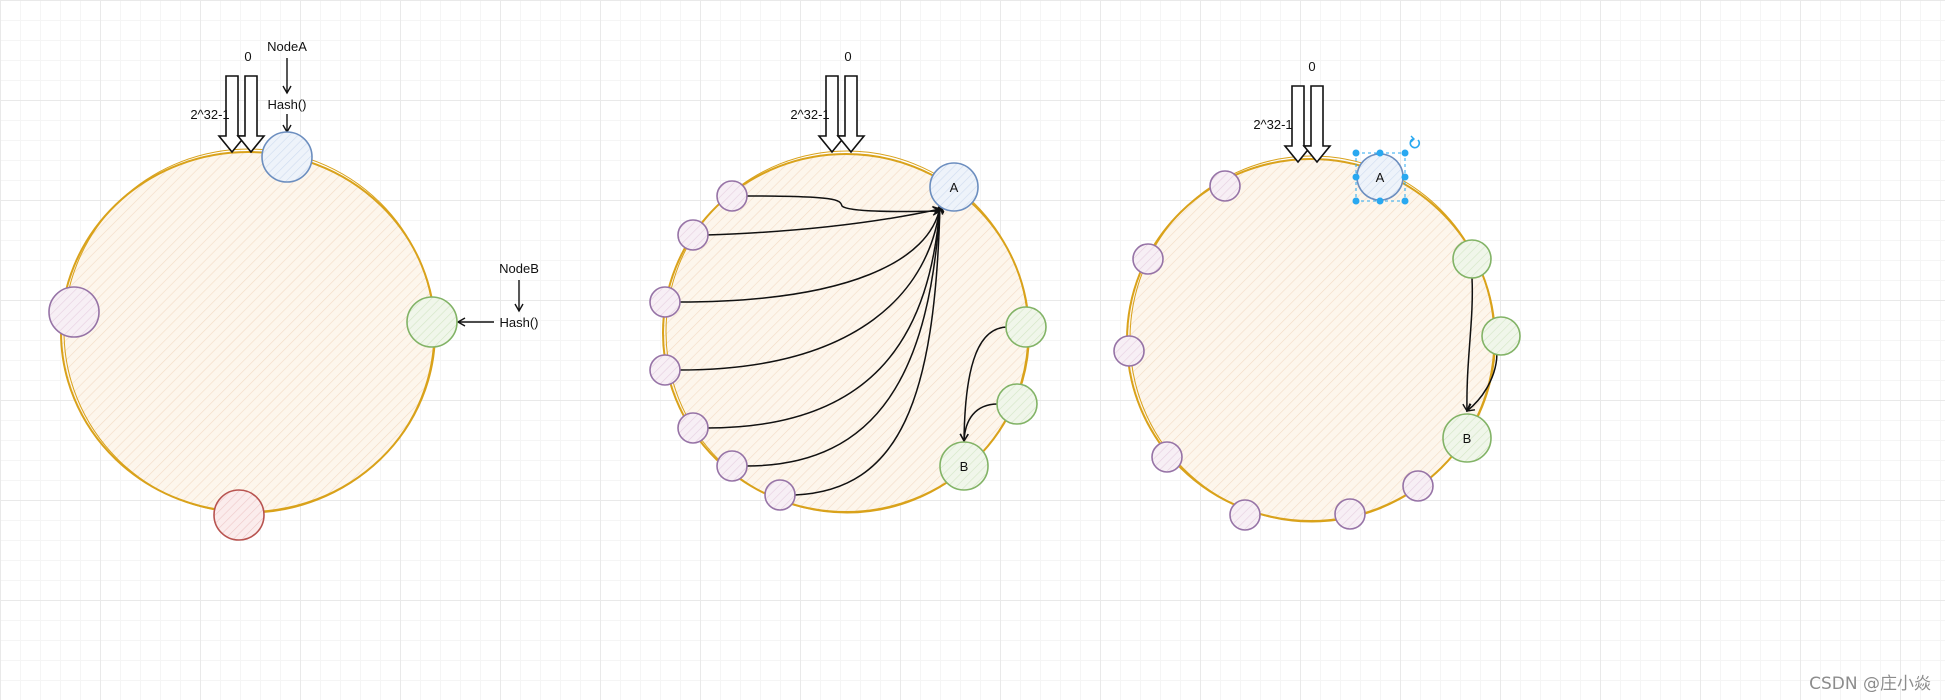  What do you see at coordinates (518, 322) in the screenshot?
I see `hash-b-label: Hash()` at bounding box center [518, 322].